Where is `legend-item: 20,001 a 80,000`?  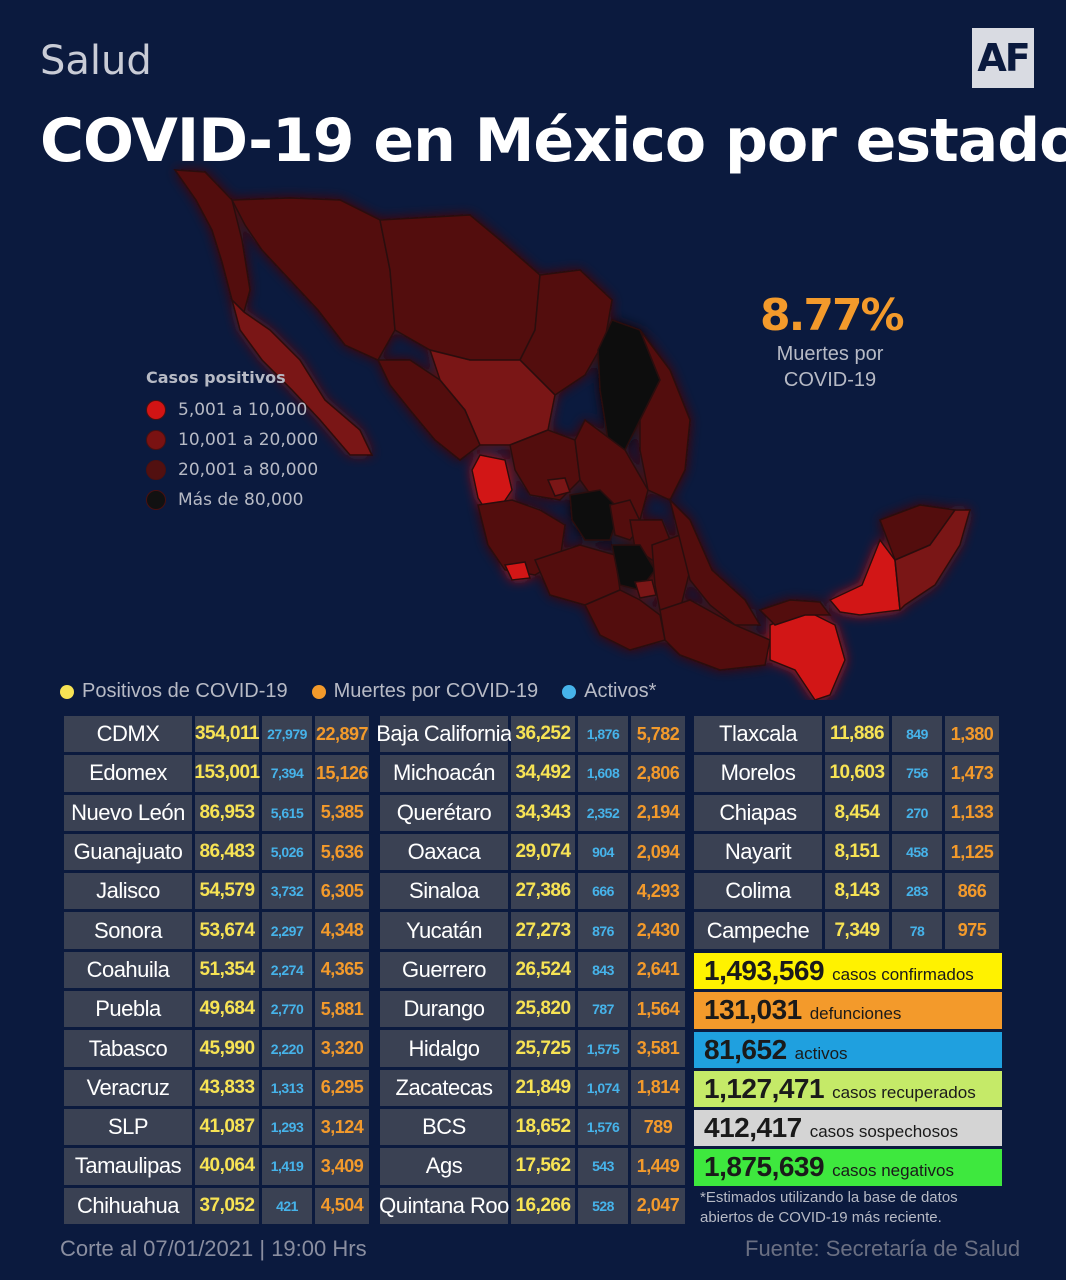
legend-item: 20,001 a 80,000 is located at coordinates (232, 470).